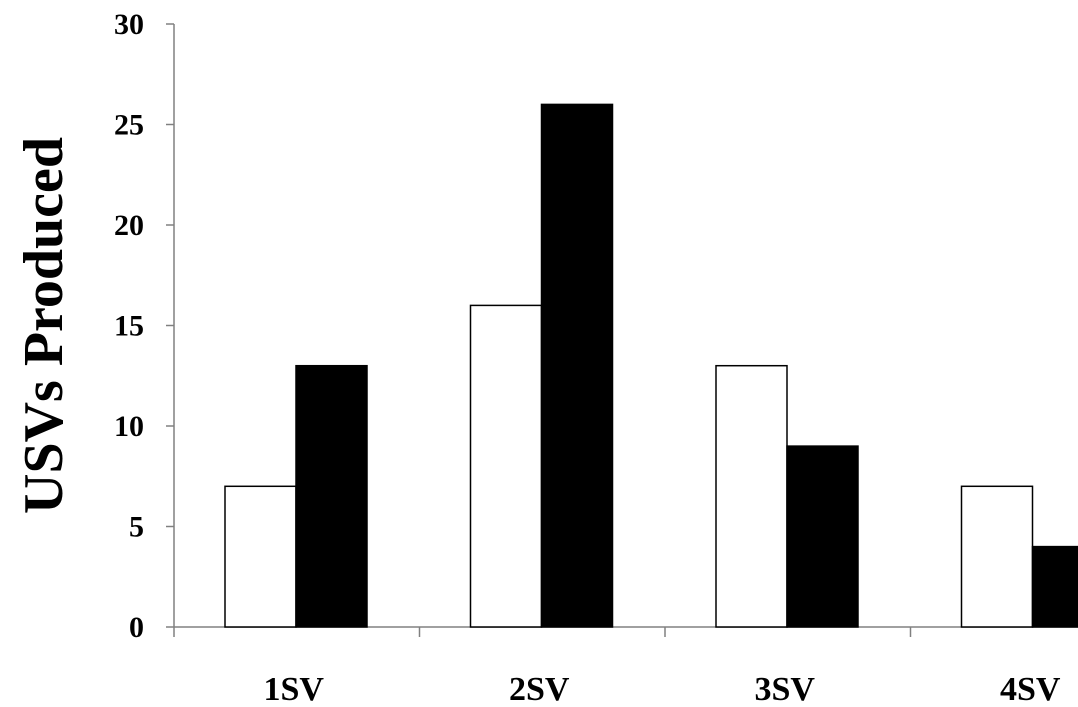 The width and height of the screenshot is (1078, 707). What do you see at coordinates (1030, 689) in the screenshot?
I see `x-category-label: 4SV` at bounding box center [1030, 689].